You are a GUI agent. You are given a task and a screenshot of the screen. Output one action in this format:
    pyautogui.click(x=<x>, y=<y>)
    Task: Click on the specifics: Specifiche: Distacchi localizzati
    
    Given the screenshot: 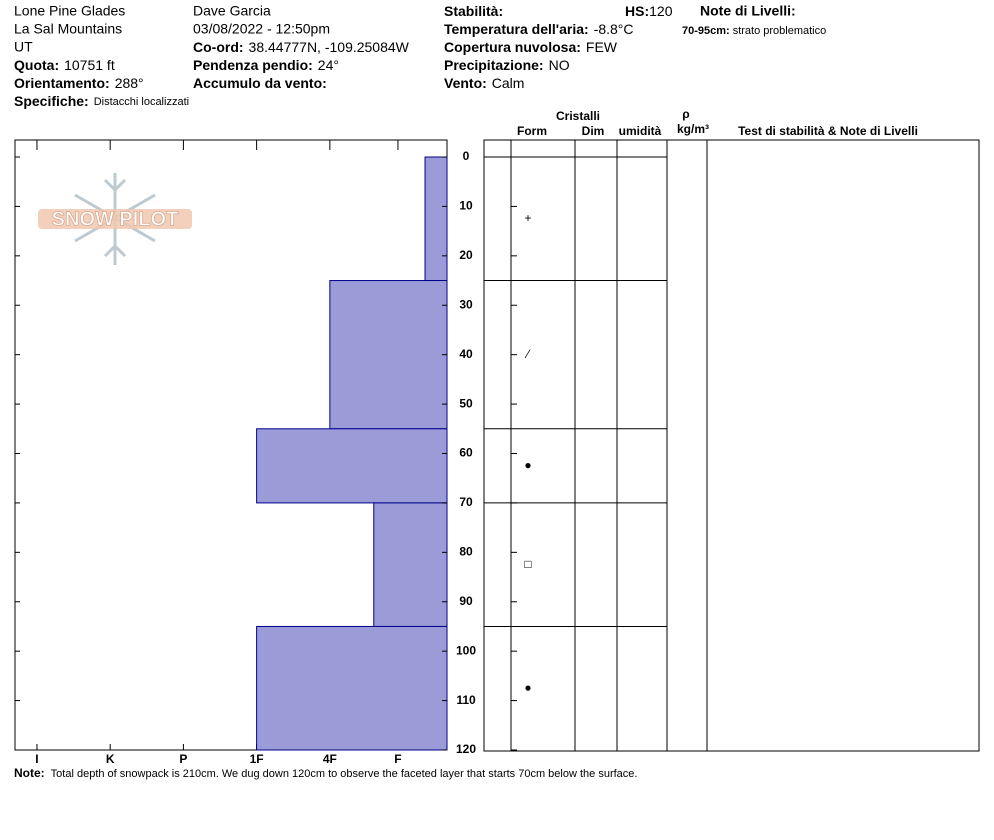 What is the action you would take?
    pyautogui.click(x=101, y=101)
    